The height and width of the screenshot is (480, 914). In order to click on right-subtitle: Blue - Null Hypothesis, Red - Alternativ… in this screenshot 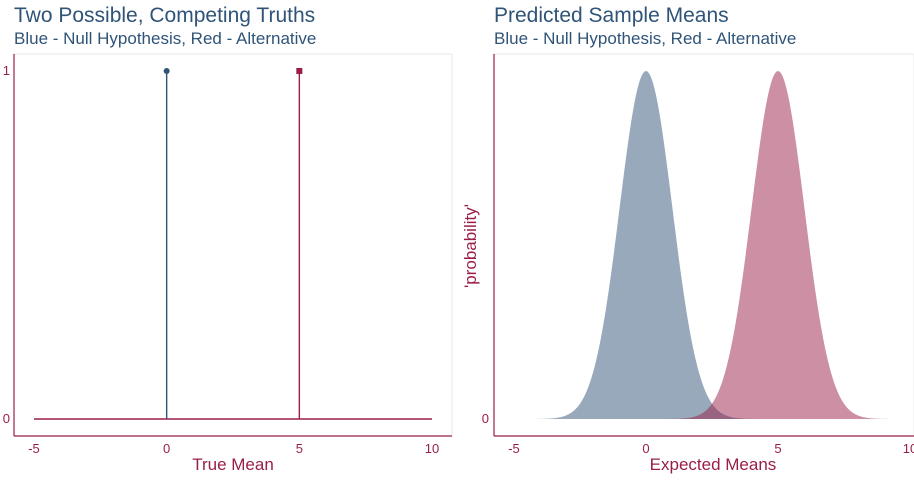, I will do `click(645, 38)`.